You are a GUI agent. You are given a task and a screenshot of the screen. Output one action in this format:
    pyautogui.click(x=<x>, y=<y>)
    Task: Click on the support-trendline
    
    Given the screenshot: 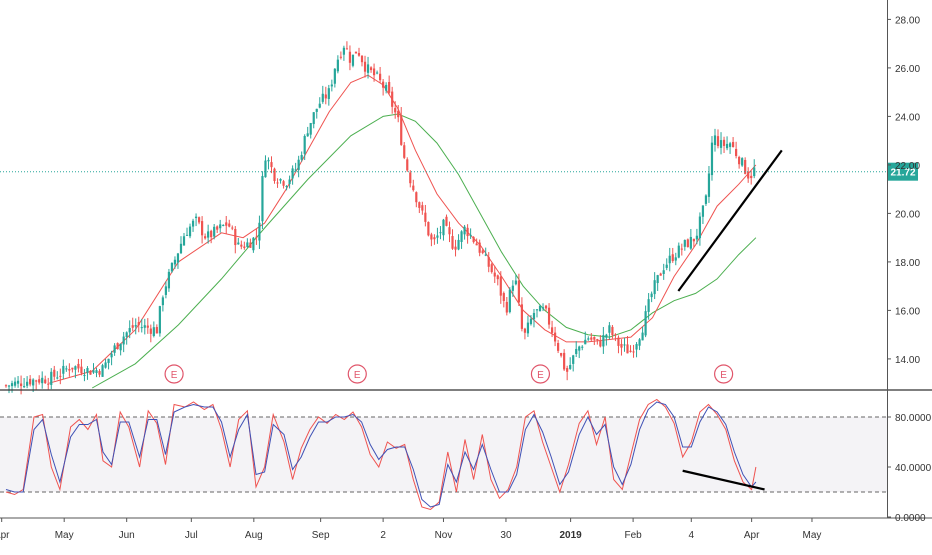 What is the action you would take?
    pyautogui.click(x=730, y=220)
    